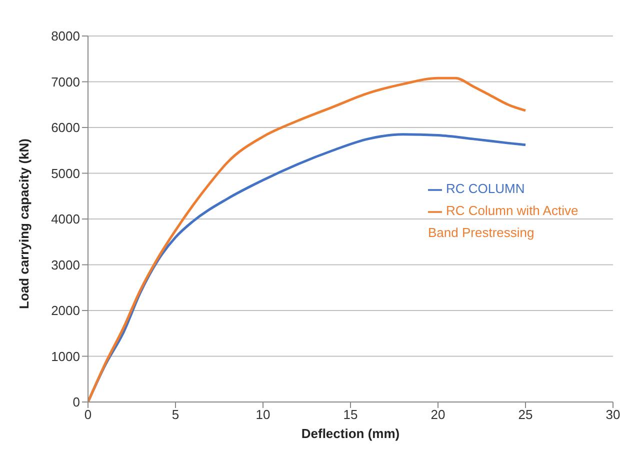  What do you see at coordinates (350, 414) in the screenshot?
I see `x-tick-label: 15` at bounding box center [350, 414].